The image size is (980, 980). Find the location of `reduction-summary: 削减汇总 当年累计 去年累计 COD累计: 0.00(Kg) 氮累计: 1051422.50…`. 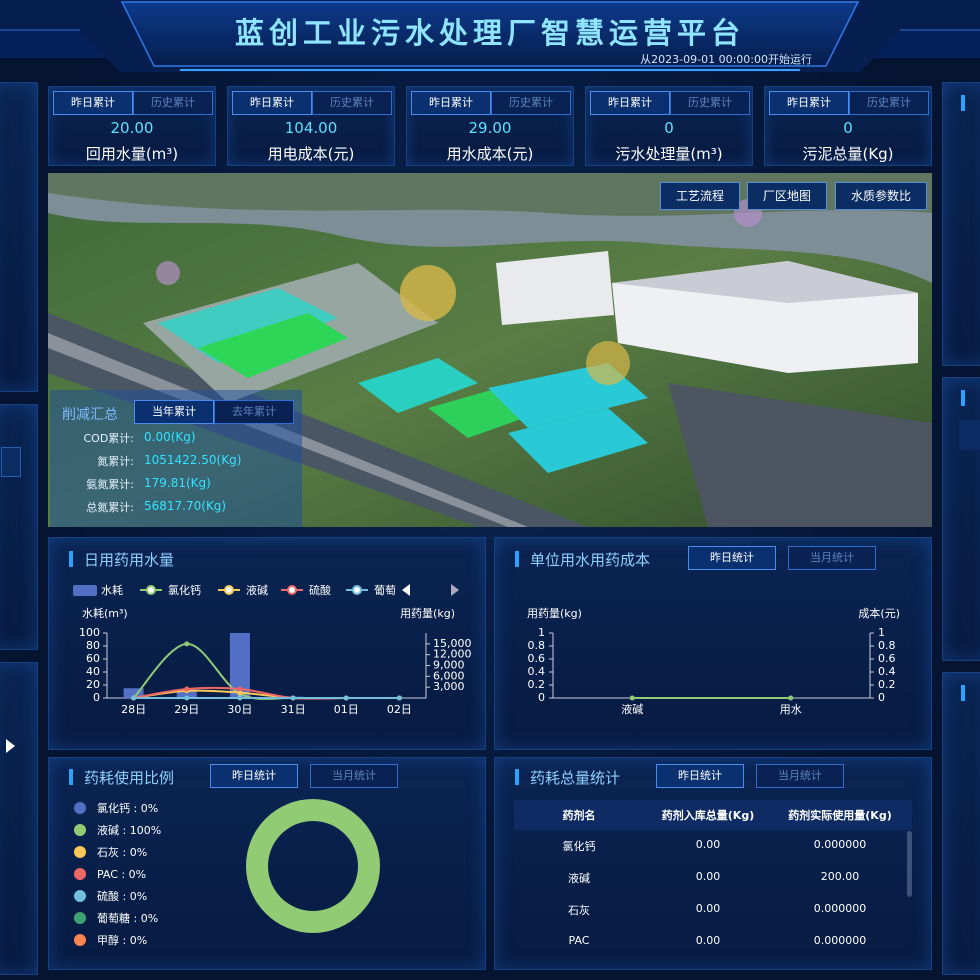

reduction-summary: 削减汇总 当年累计 去年累计 COD累计: 0.00(Kg) 氮累计: 1051422.50… is located at coordinates (176, 458).